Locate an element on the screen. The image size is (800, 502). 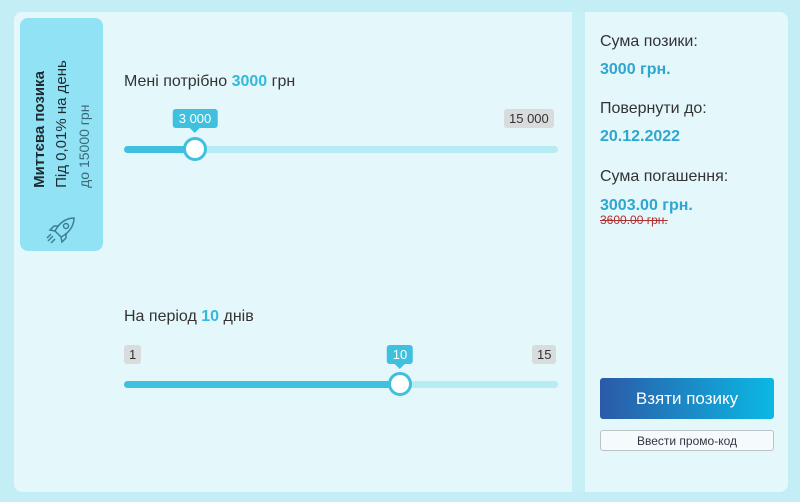
amount-thumb is located at coordinates (195, 149).